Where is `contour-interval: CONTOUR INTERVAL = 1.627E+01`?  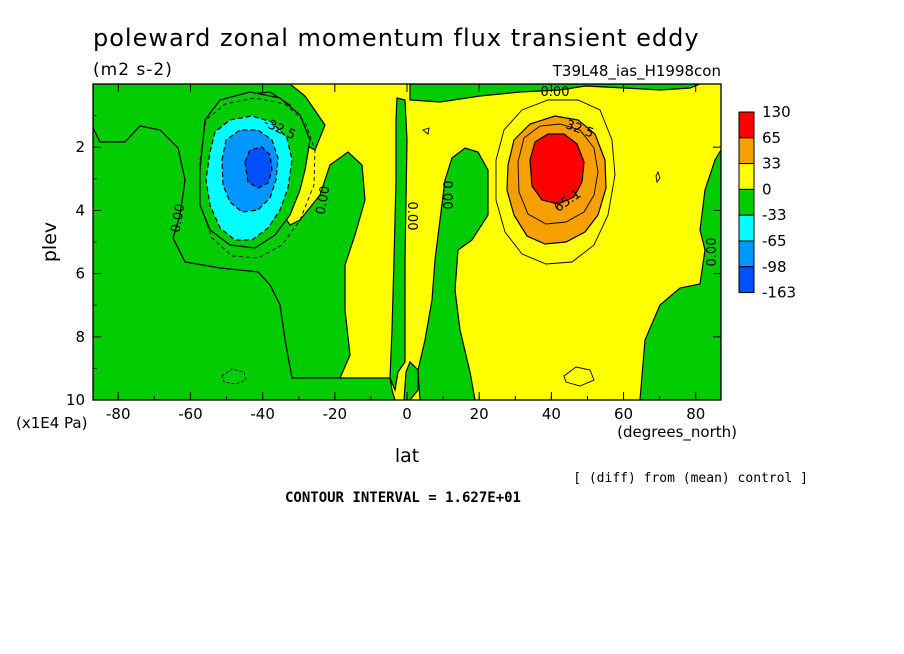
contour-interval: CONTOUR INTERVAL = 1.627E+01 is located at coordinates (403, 498).